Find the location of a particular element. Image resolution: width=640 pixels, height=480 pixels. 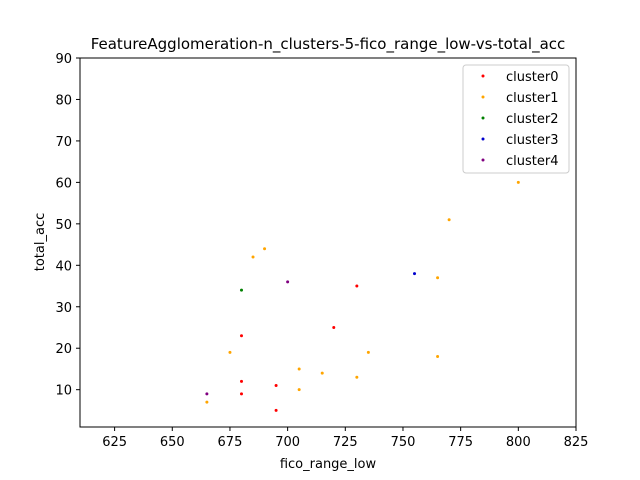

legend-entry-cluster2: cluster2 is located at coordinates (532, 119).